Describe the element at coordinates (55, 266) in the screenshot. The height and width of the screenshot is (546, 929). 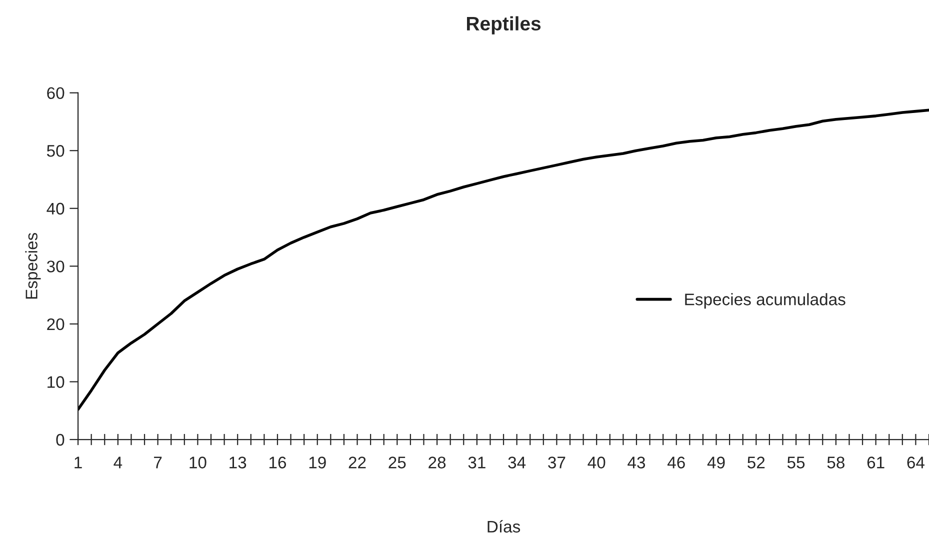
I see `y-tick-label: 30` at that location.